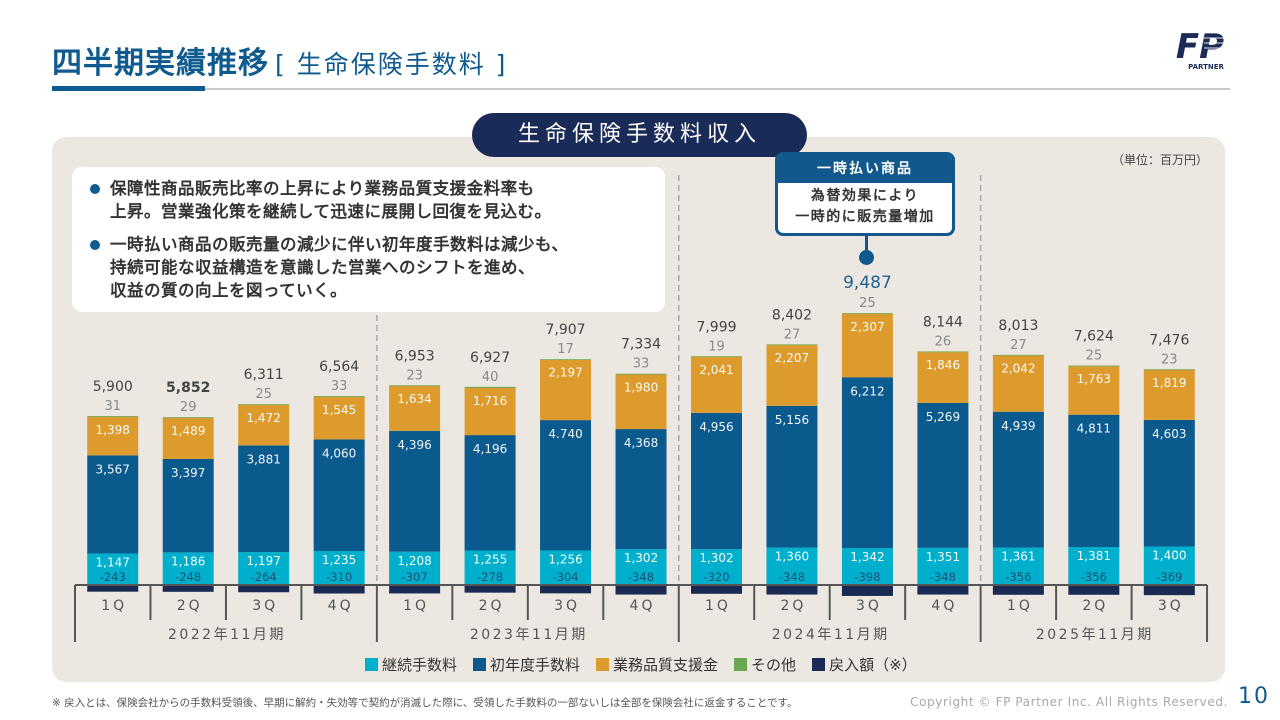 The width and height of the screenshot is (1280, 720). I want to click on data-label-first-year: 4,603, so click(1169, 434).